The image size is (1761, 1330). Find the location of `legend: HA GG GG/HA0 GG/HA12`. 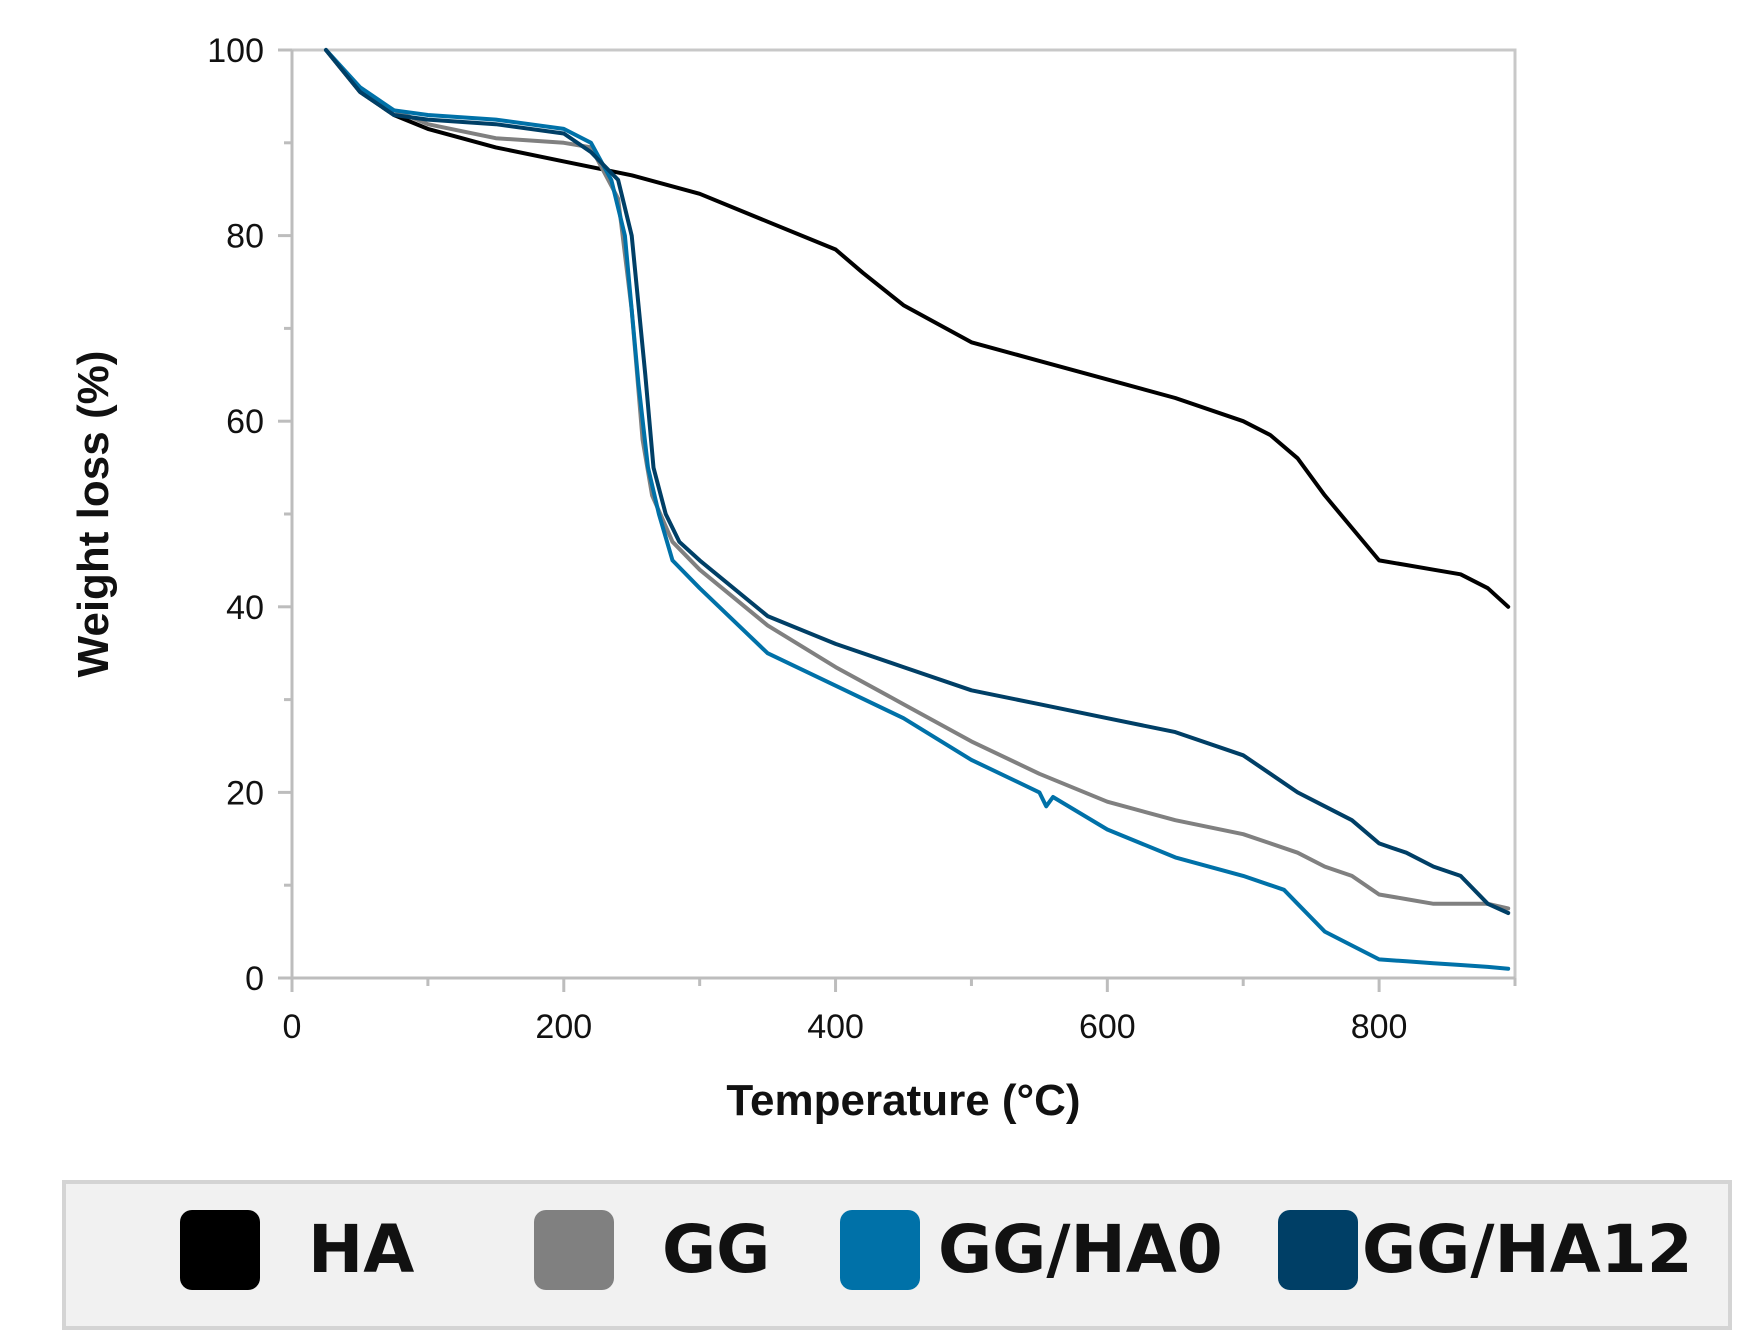

legend: HA GG GG/HA0 GG/HA12 is located at coordinates (897, 1255).